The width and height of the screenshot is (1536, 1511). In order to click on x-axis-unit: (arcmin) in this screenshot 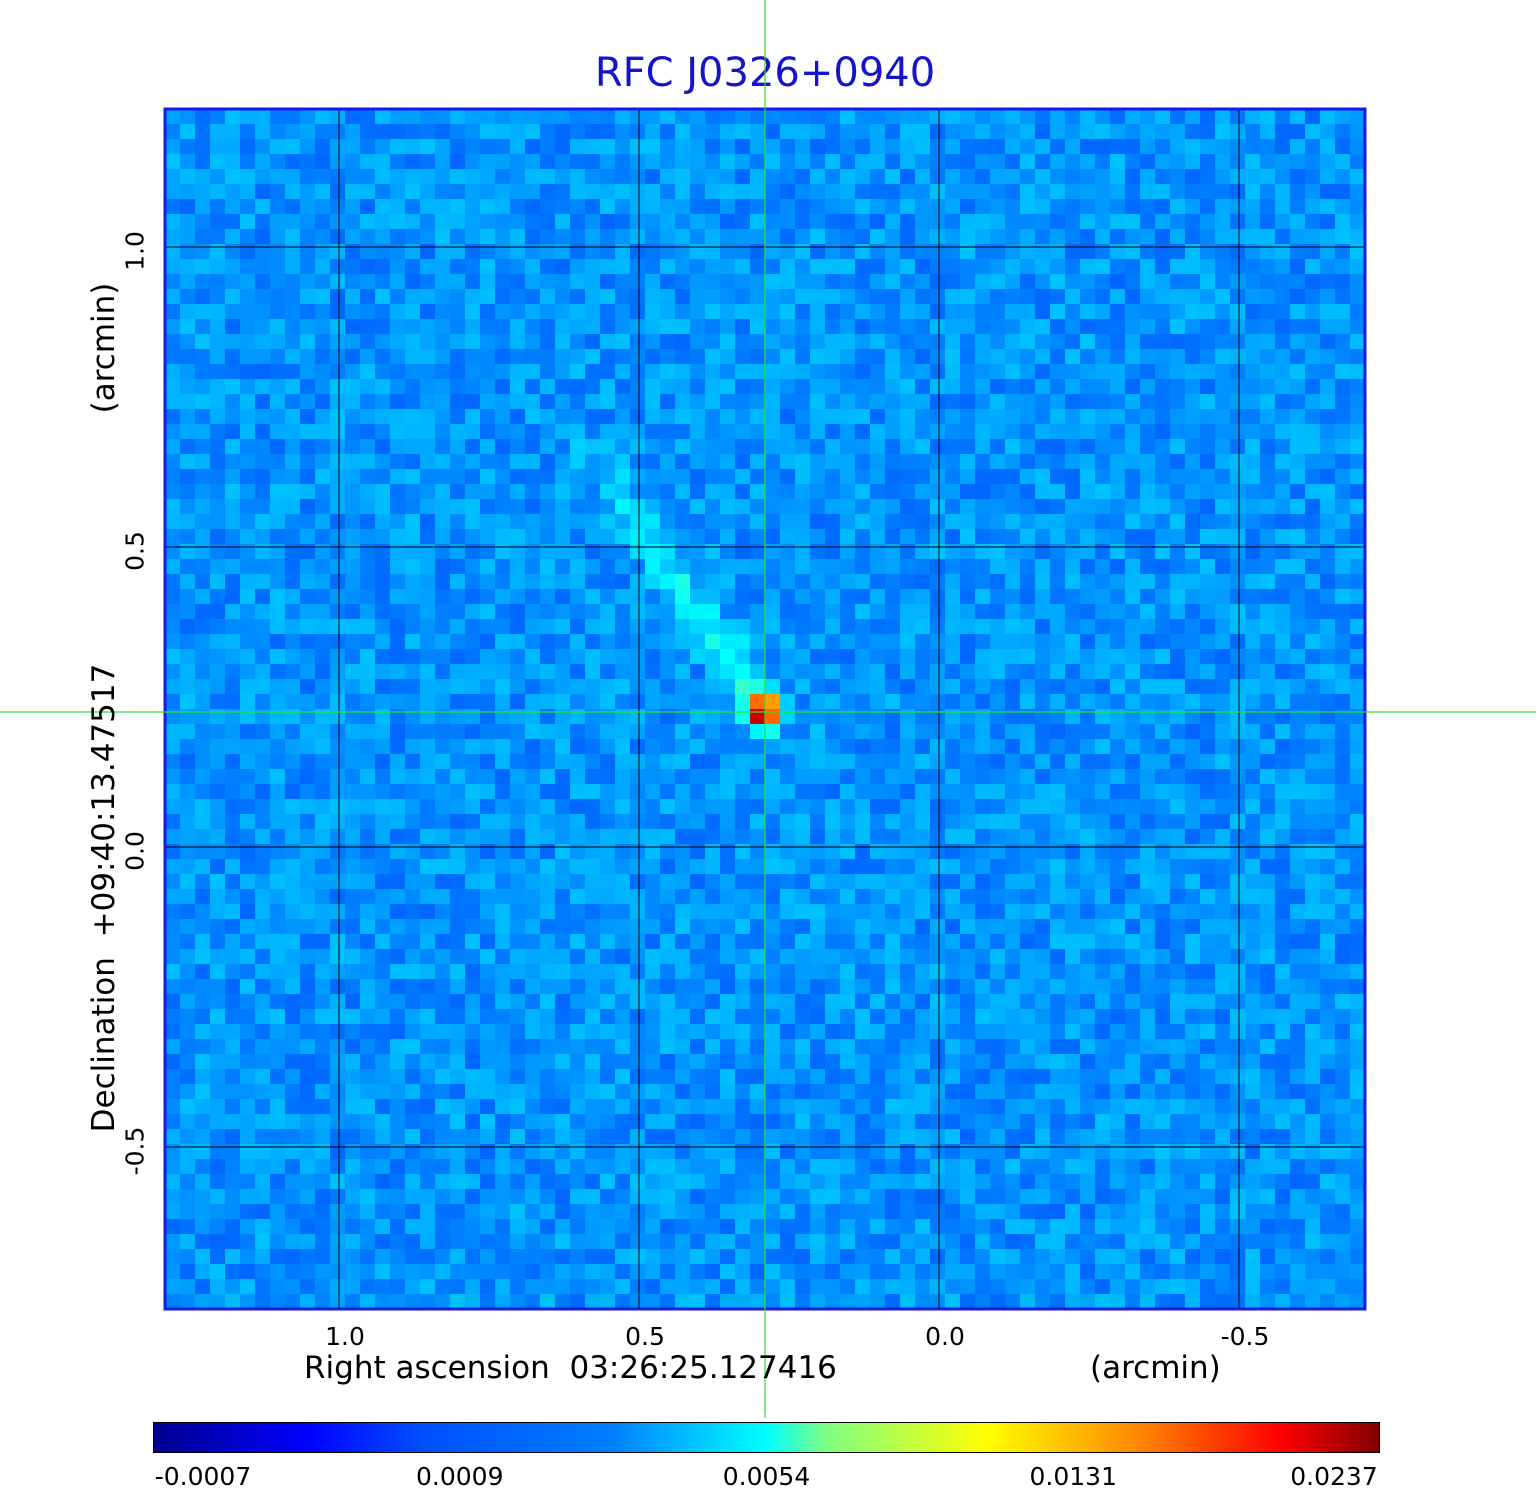, I will do `click(1155, 1368)`.